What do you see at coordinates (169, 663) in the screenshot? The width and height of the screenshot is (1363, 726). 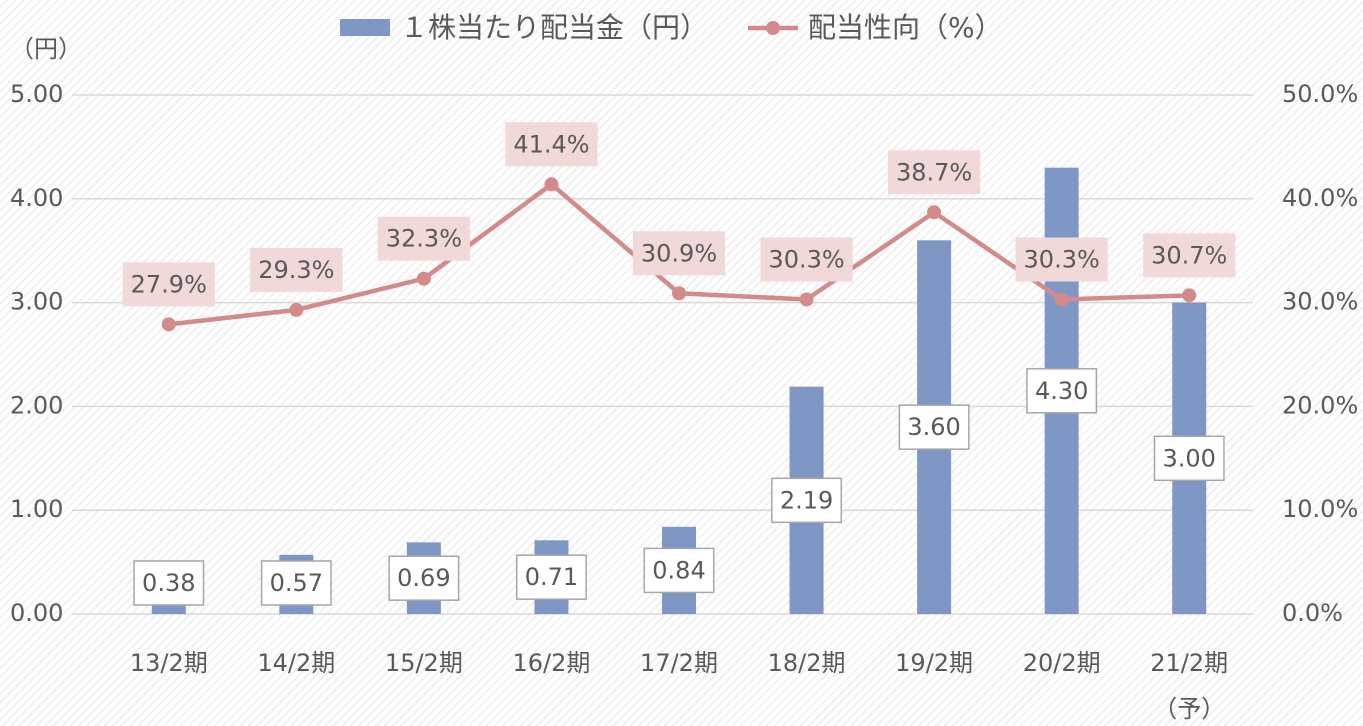 I see `x-tick-label: 13/2期` at bounding box center [169, 663].